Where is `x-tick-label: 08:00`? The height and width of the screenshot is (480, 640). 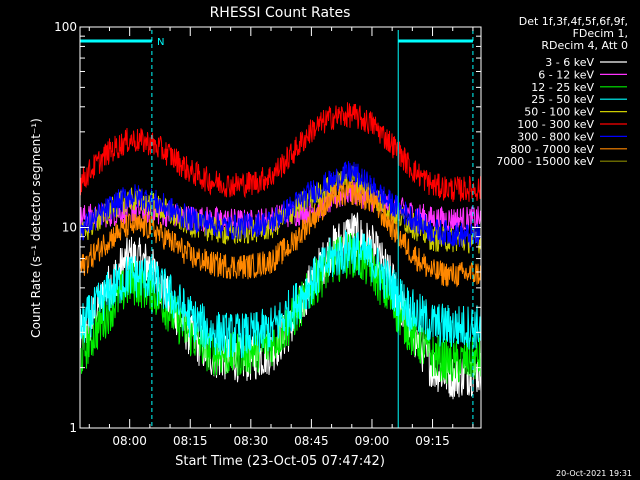 x-tick-label: 08:00 is located at coordinates (129, 441).